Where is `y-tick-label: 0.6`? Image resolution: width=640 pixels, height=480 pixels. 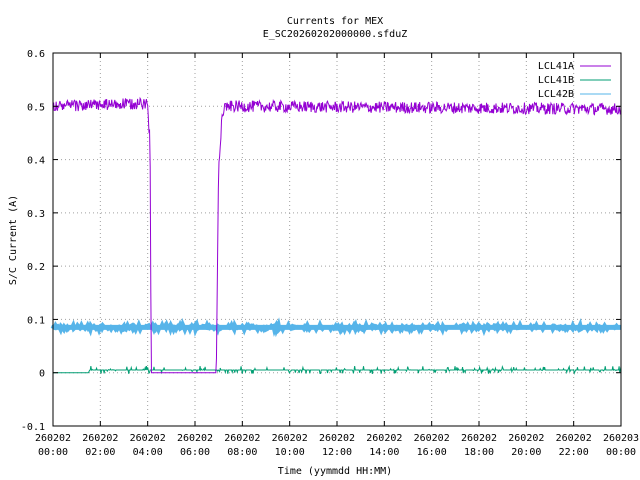 y-tick-label: 0.6 is located at coordinates (36, 54).